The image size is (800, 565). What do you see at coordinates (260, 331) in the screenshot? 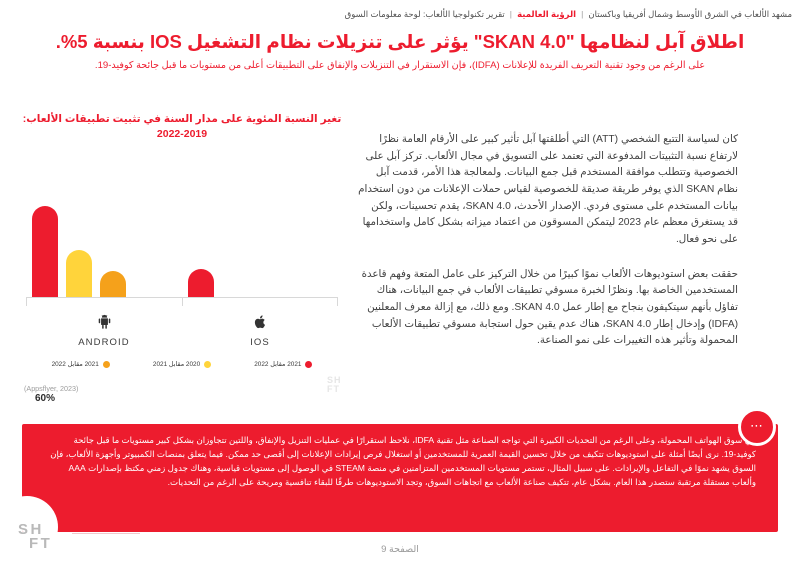
I see `chart-category-ios: IOS` at bounding box center [260, 331].